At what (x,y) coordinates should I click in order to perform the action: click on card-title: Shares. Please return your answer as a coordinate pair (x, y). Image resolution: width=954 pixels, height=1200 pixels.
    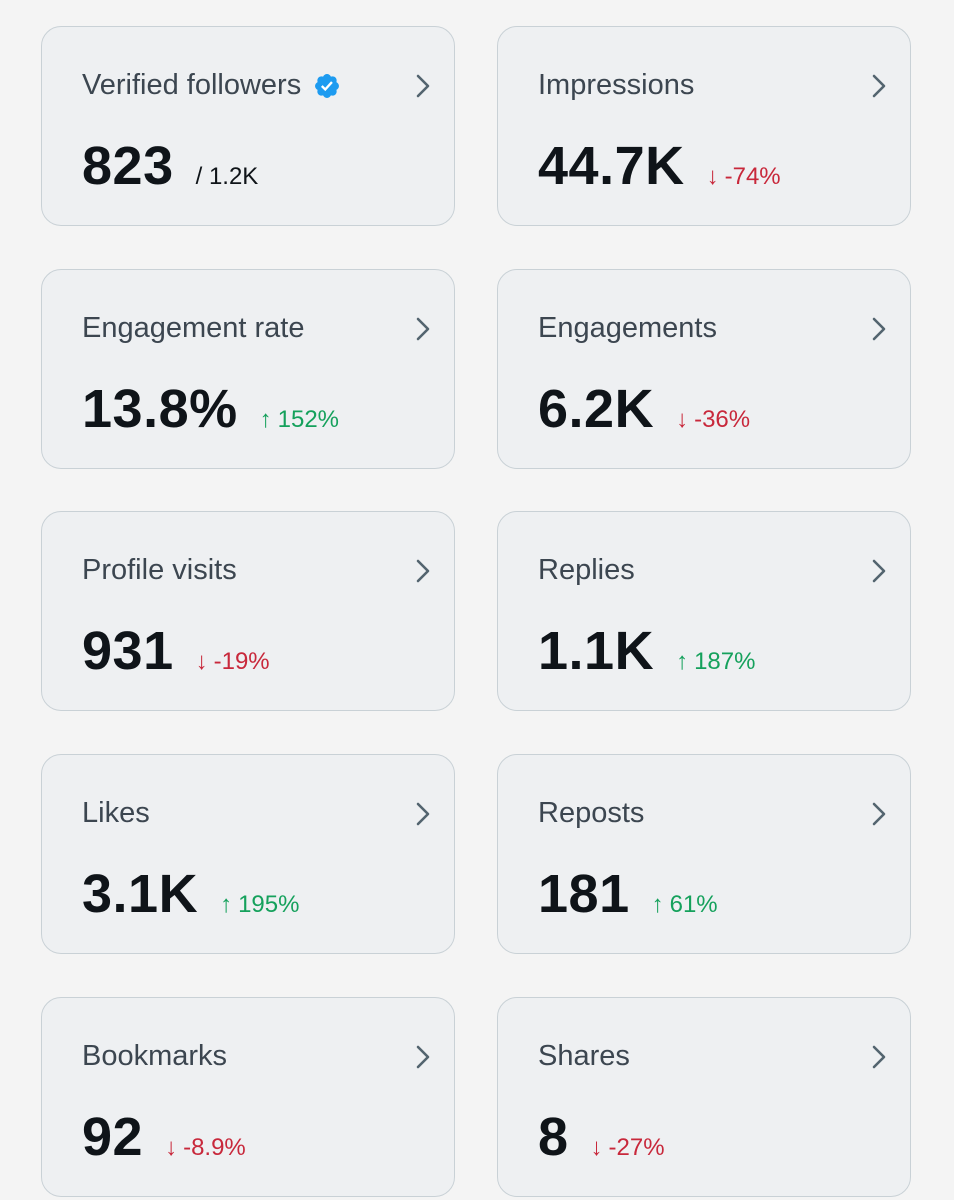
    Looking at the image, I should click on (584, 1056).